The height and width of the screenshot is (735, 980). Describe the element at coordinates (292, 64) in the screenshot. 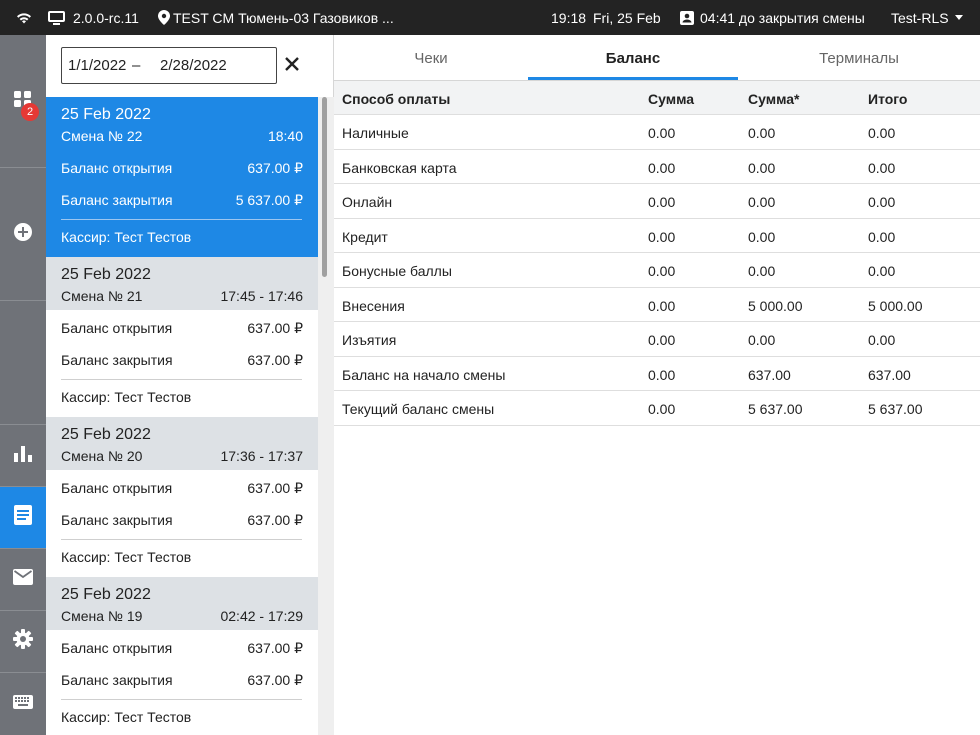

I see `clear-filter-button` at that location.